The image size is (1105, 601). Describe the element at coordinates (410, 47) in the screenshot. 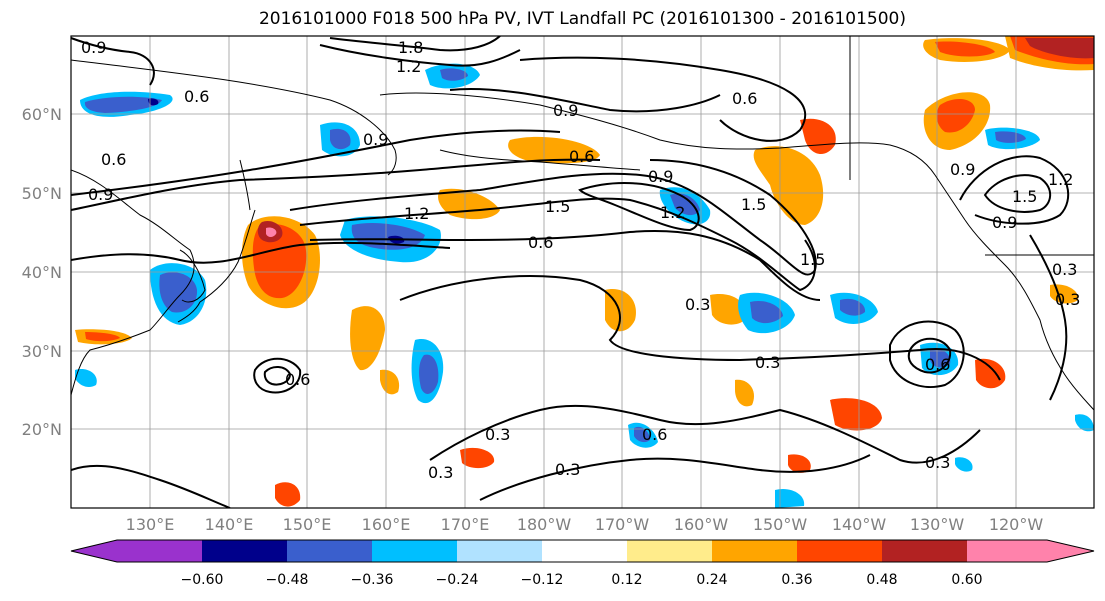

I see `contour-label: 1.8` at that location.